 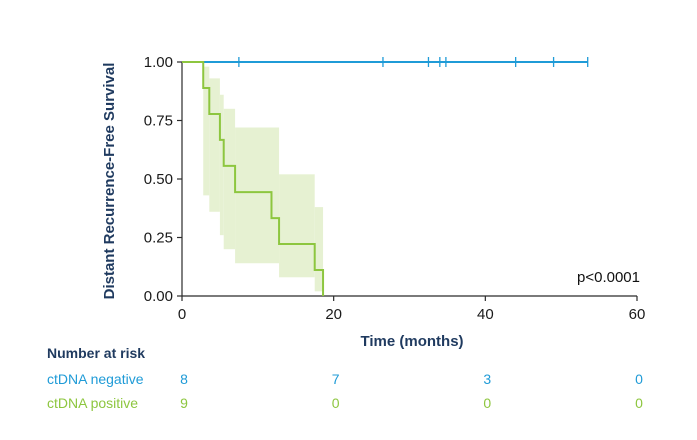 What do you see at coordinates (109, 181) in the screenshot?
I see `y-axis-title: Distant Recurrence-Free Survival` at bounding box center [109, 181].